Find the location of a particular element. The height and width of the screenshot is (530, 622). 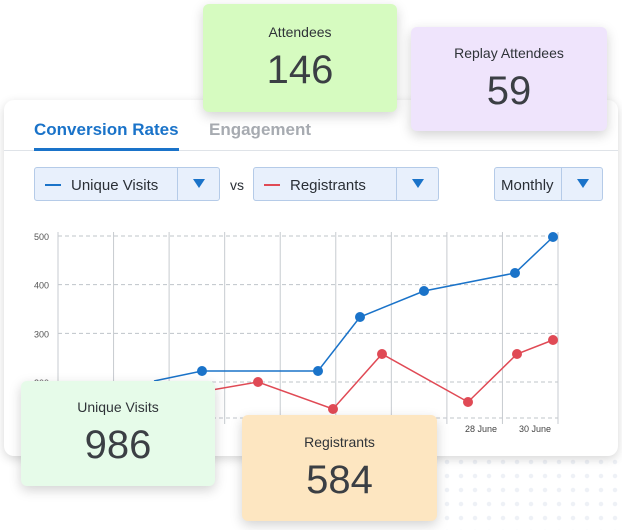

replay-attendees-label: Replay Attendees is located at coordinates (509, 53).